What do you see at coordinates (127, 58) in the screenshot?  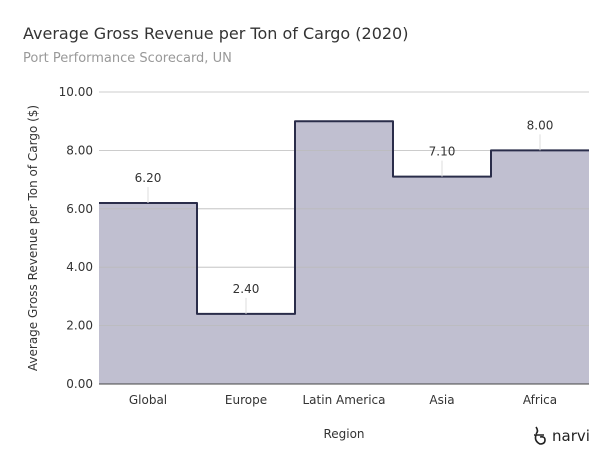 I see `chart-subtitle: Port Performance Scorecard, UN` at bounding box center [127, 58].